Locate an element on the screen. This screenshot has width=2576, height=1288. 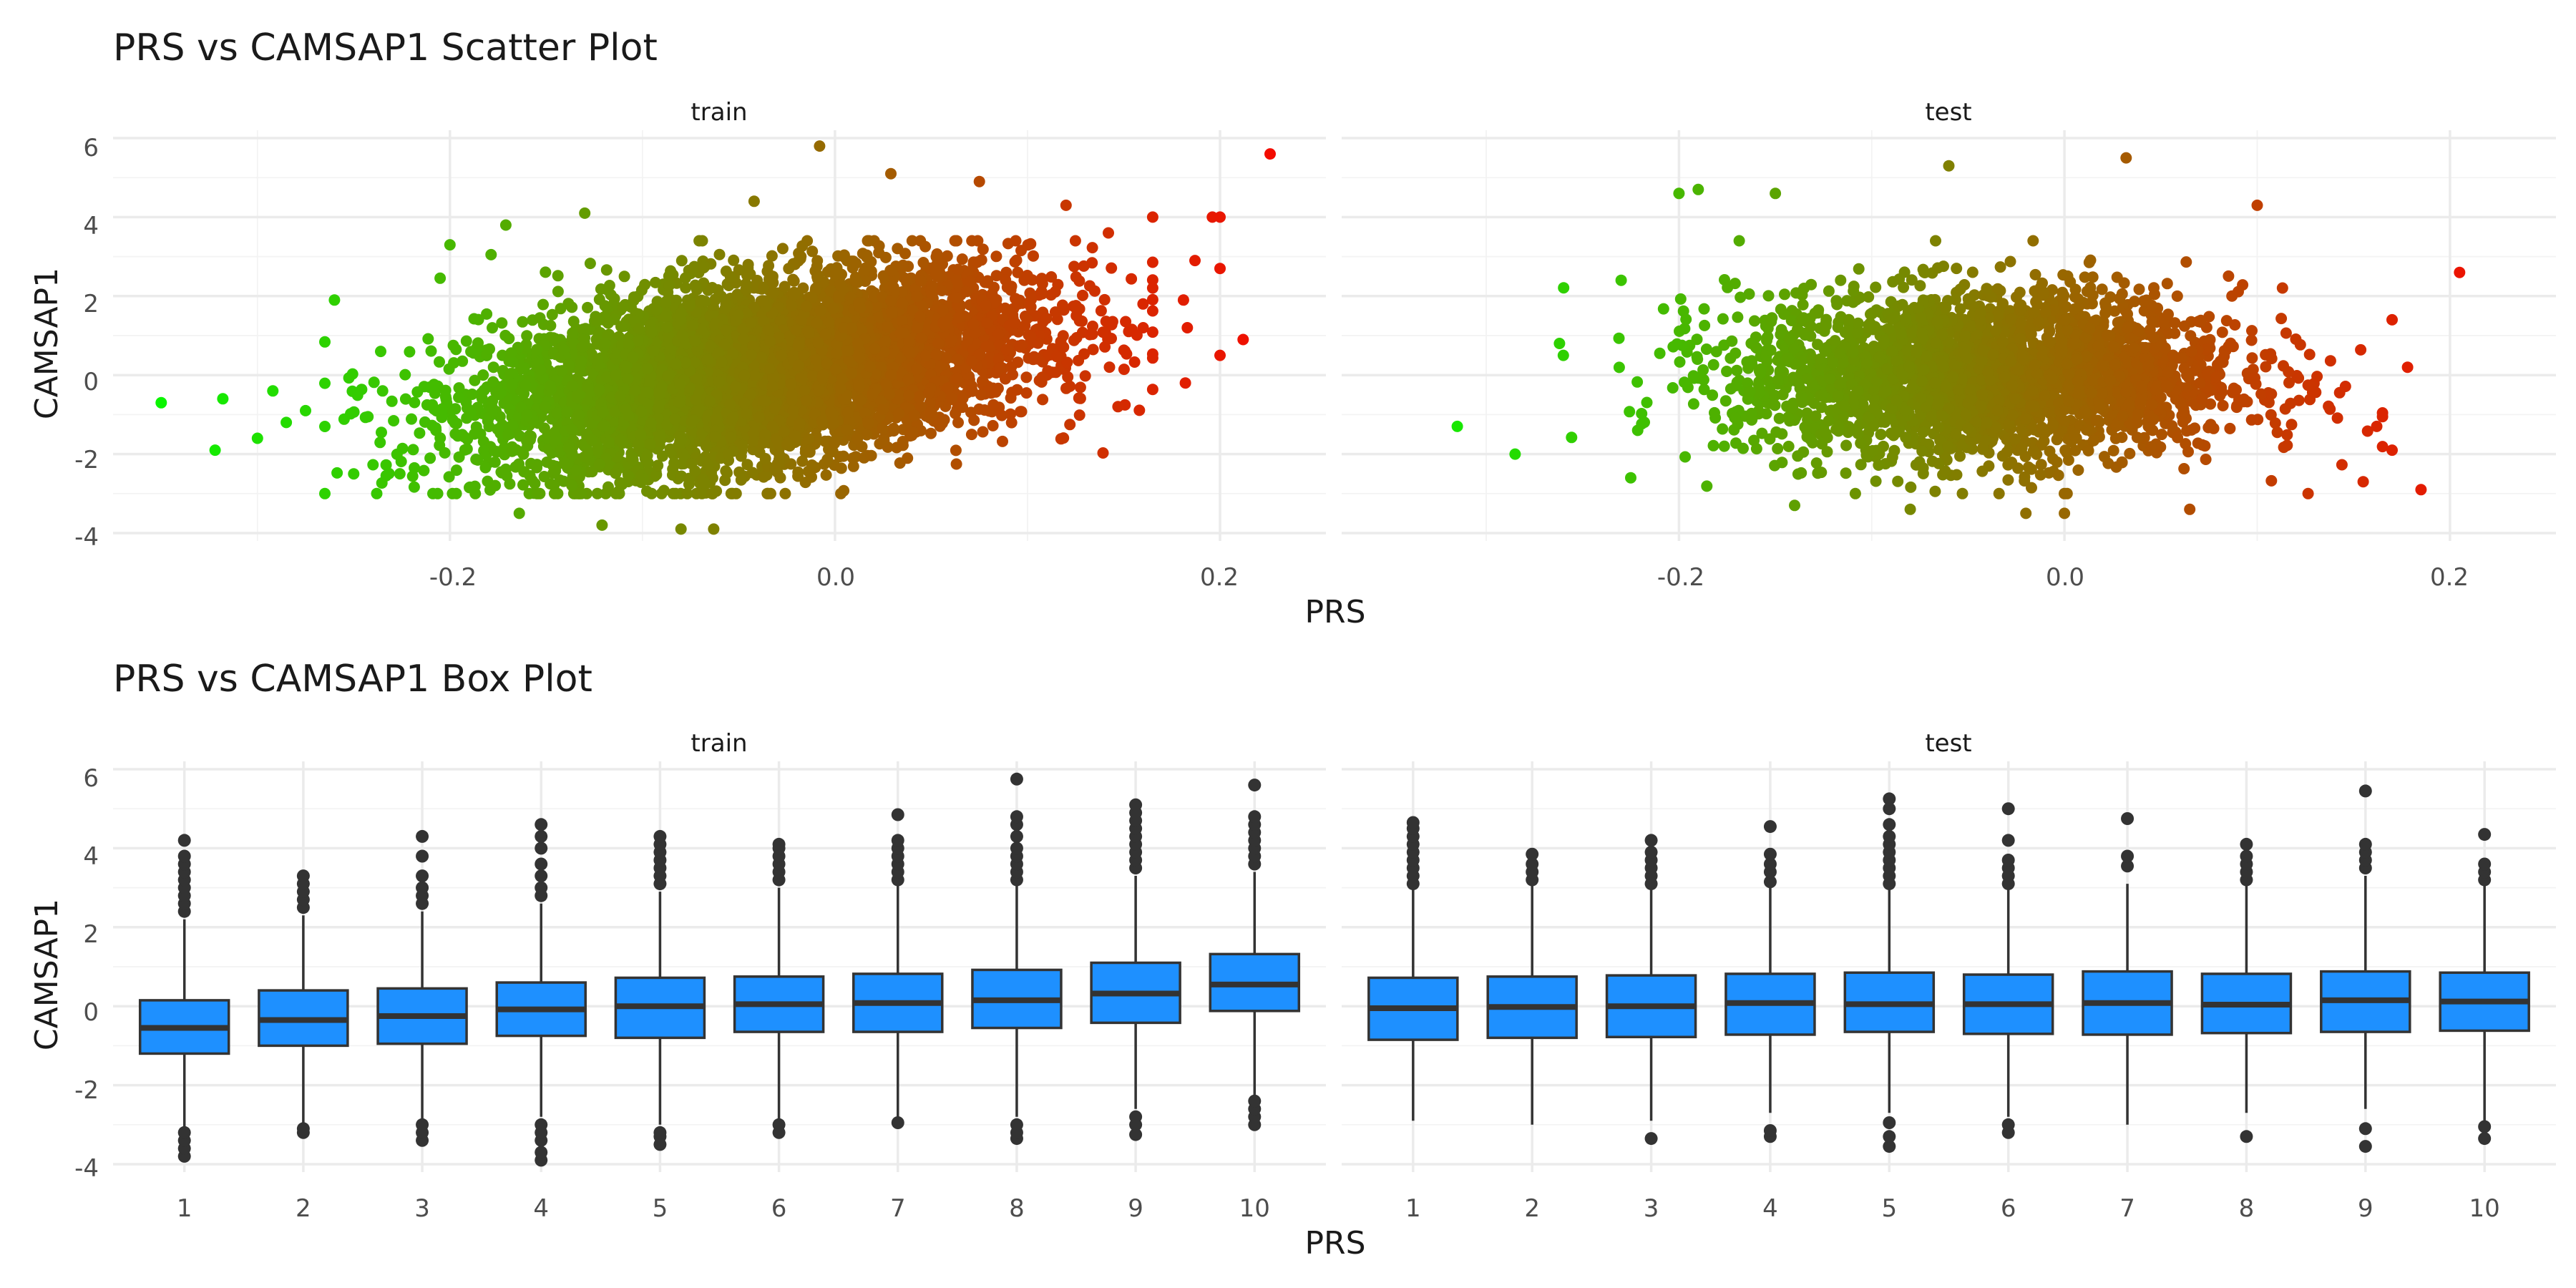
scatter-strip-train: train is located at coordinates (719, 112).